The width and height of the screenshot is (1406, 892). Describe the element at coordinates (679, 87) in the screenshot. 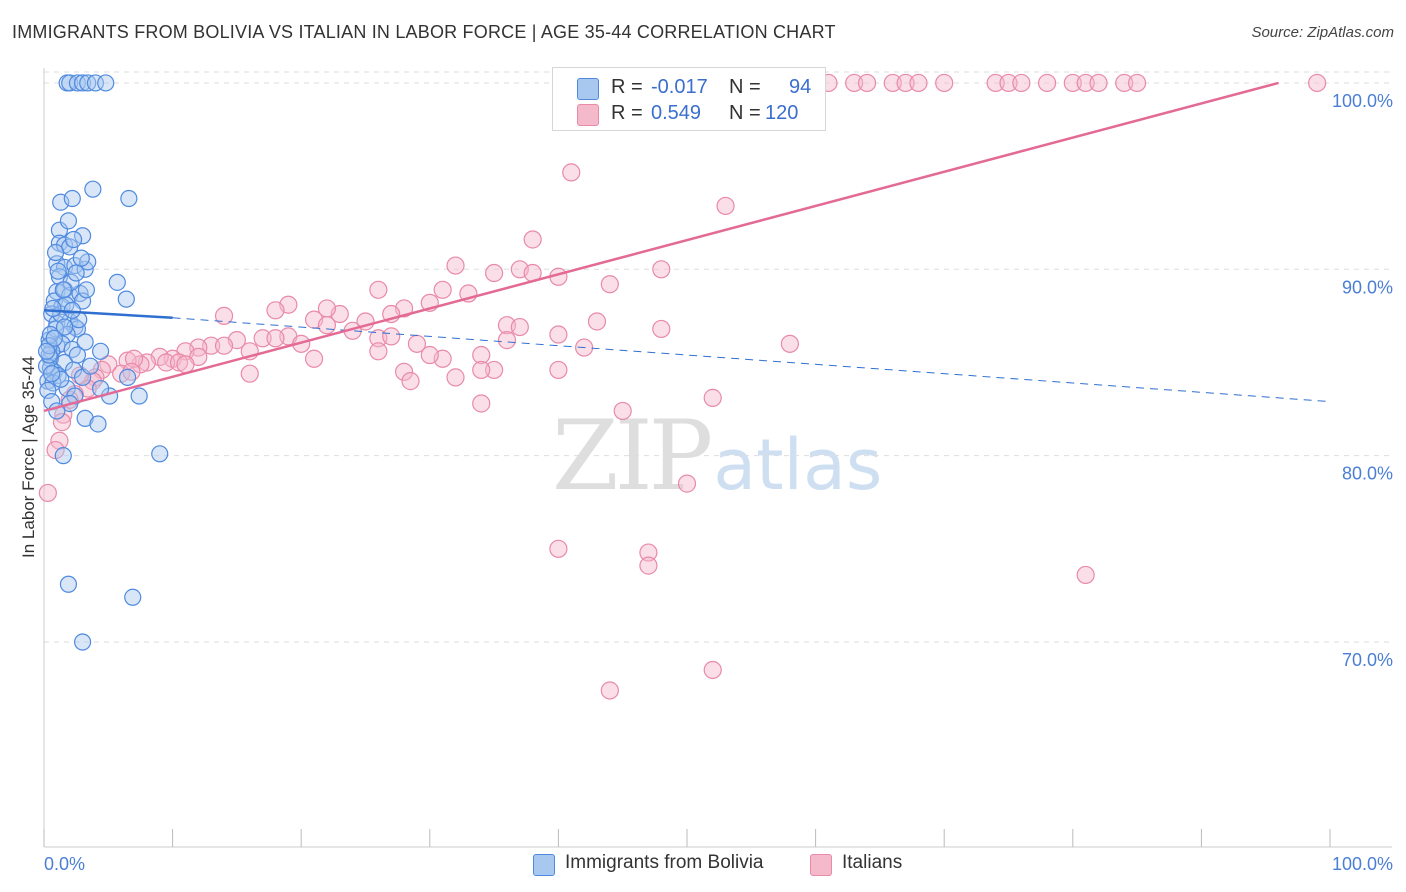

I see `legend-r-value-bolivia: -0.017` at that location.